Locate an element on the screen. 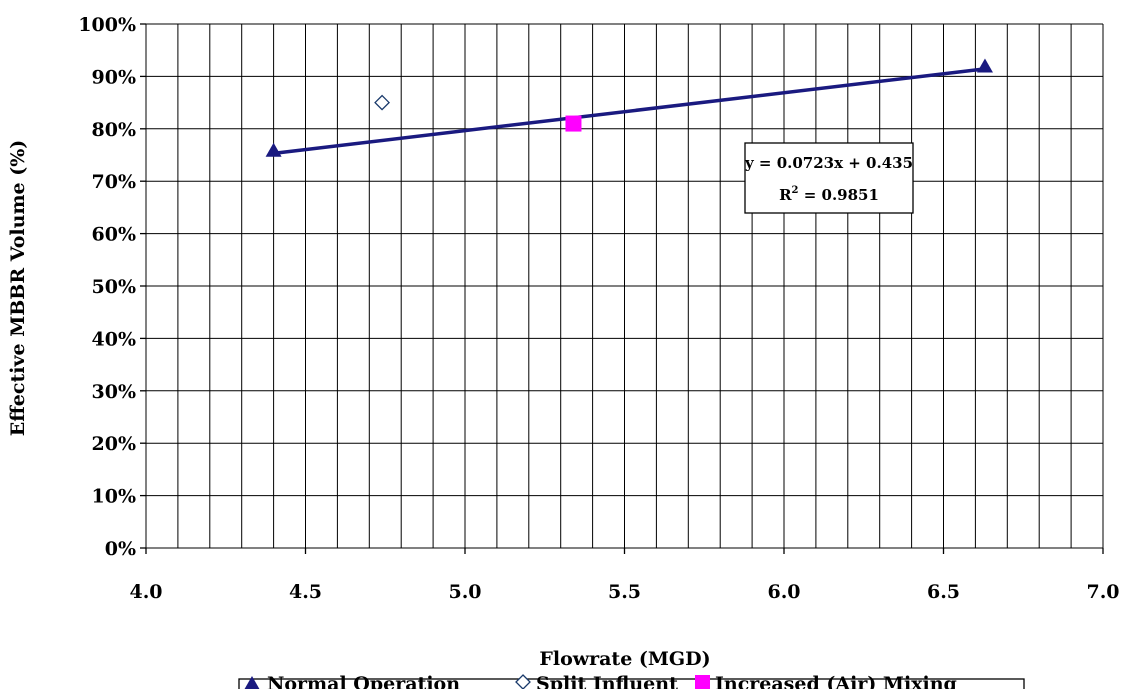  x-tick-label: 5.5 is located at coordinates (624, 592).